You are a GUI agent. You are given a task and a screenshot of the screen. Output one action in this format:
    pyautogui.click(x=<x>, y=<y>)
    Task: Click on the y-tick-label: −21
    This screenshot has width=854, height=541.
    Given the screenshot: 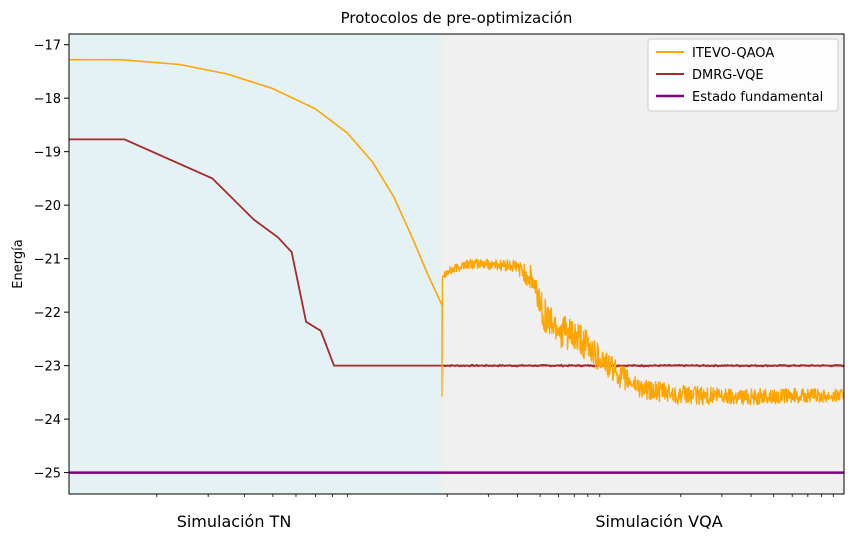 What is the action you would take?
    pyautogui.click(x=47, y=260)
    